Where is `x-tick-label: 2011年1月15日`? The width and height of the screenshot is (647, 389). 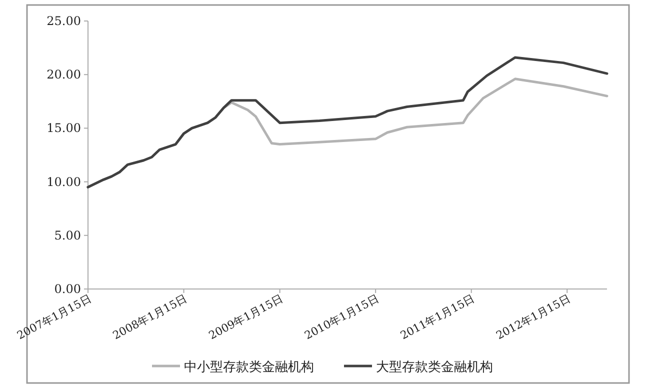 x-tick-label: 2011年1月15日 is located at coordinates (437, 317).